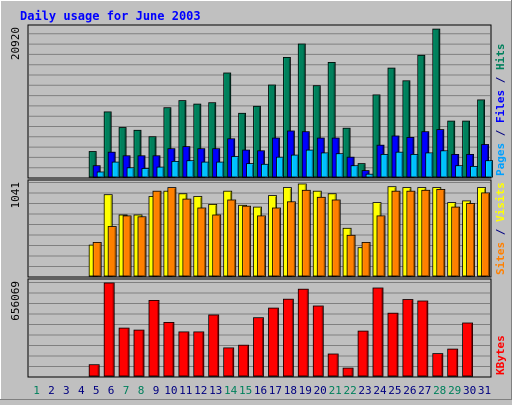 This screenshot has height=405, width=512. What do you see at coordinates (96, 390) in the screenshot?
I see `x-tick-day-5: 5` at bounding box center [96, 390].